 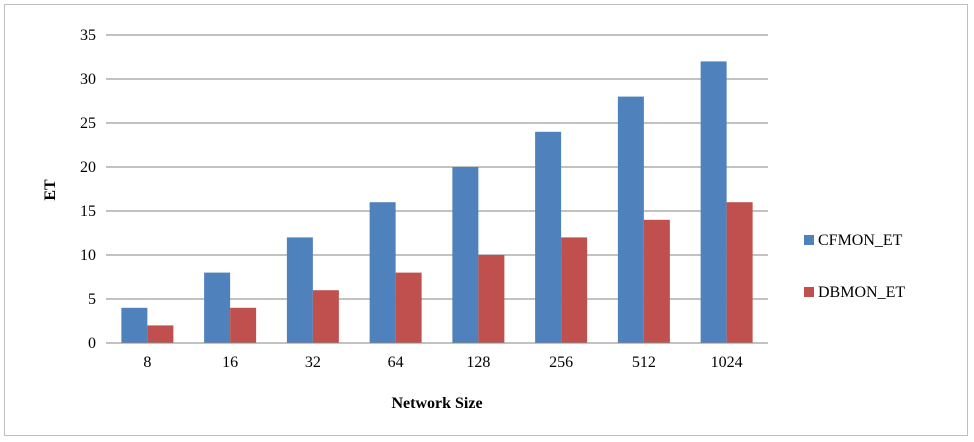 What do you see at coordinates (230, 362) in the screenshot?
I see `x-tick-label: 16` at bounding box center [230, 362].